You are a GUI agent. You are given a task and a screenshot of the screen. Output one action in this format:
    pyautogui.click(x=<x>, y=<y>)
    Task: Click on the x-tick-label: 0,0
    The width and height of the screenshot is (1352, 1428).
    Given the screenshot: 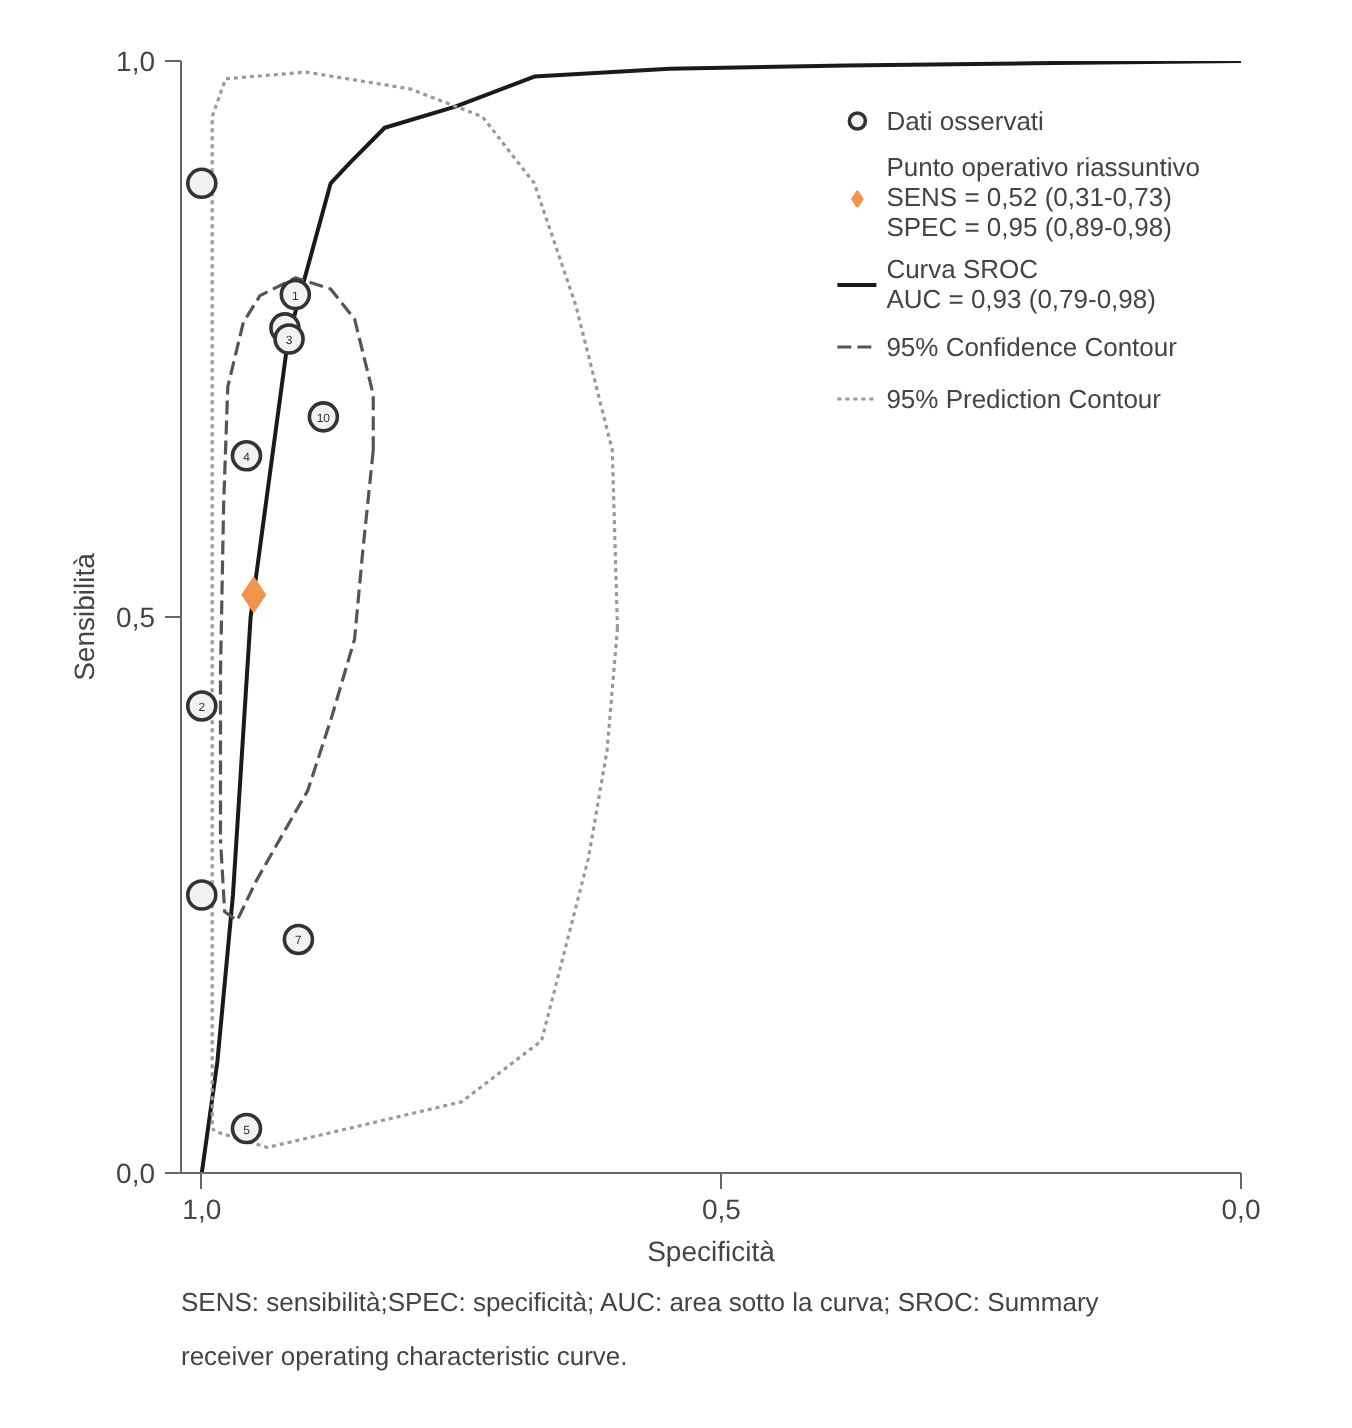 What is the action you would take?
    pyautogui.click(x=1241, y=1209)
    